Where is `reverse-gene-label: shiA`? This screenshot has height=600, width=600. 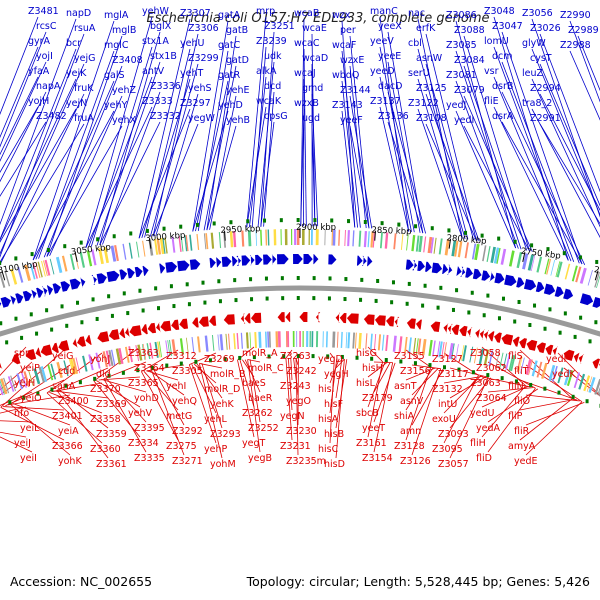 reverse-gene-label: shiA is located at coordinates (404, 416).